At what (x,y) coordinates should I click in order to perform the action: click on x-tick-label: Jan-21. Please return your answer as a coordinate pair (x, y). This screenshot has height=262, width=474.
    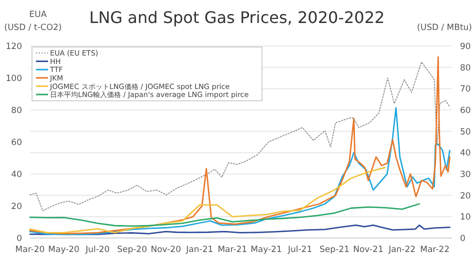
    Looking at the image, I should click on (199, 250).